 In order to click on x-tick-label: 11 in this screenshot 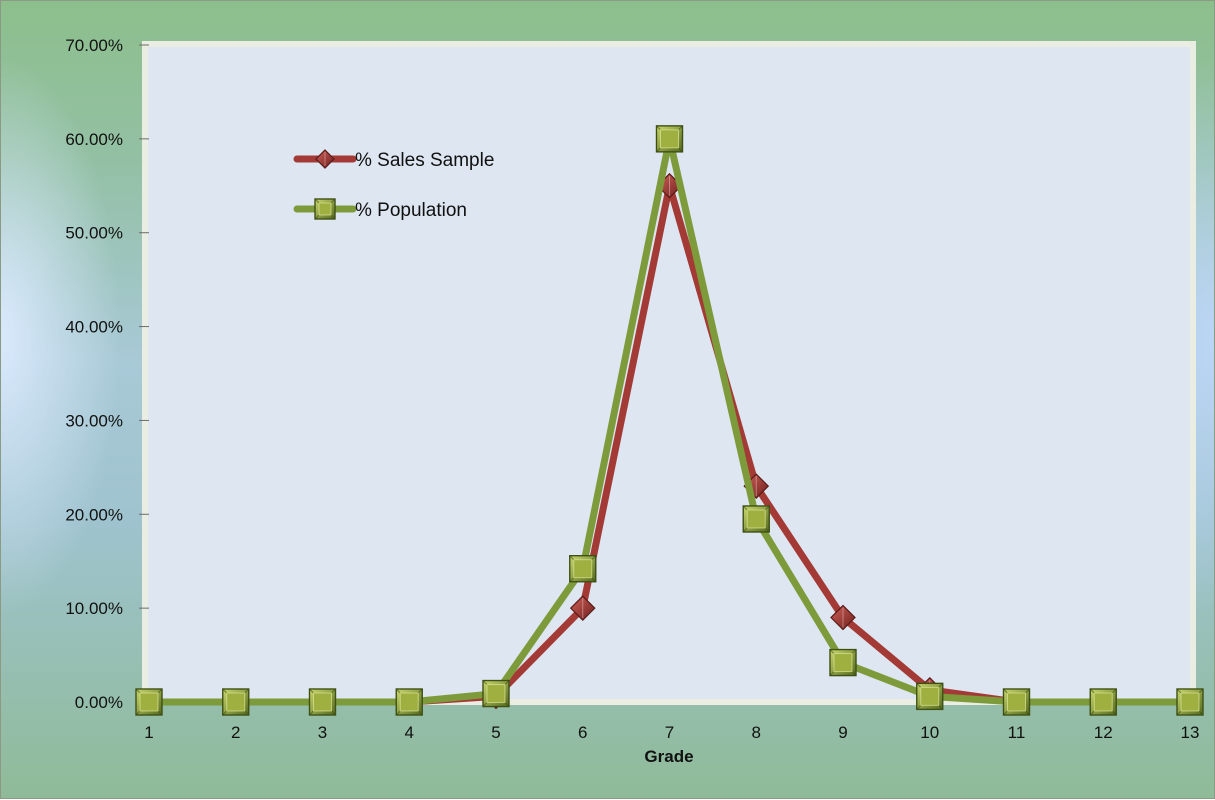, I will do `click(1017, 732)`.